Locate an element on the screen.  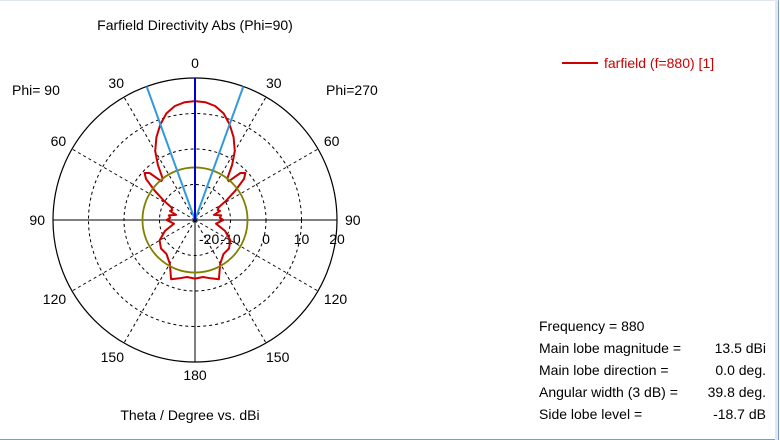
info-value: 13.5 dBi is located at coordinates (740, 348).